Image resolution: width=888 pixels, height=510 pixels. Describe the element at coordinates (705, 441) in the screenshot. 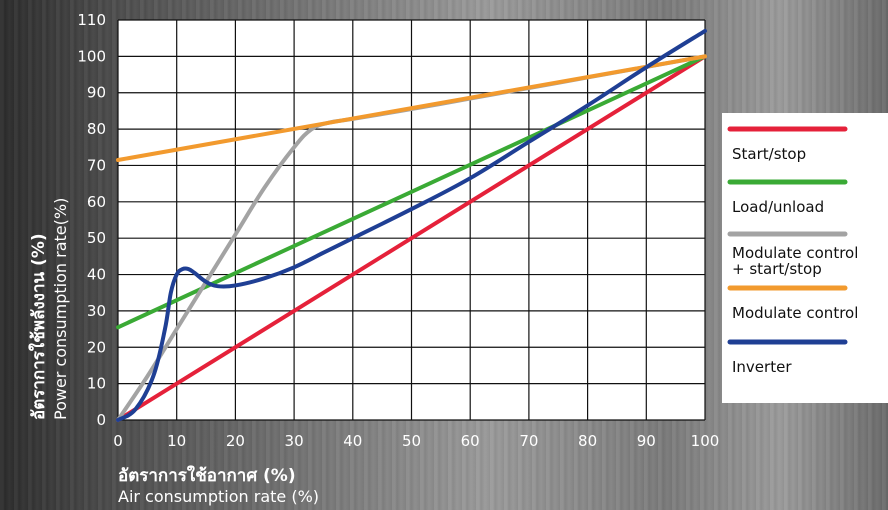

I see `x-tick-label: 100` at that location.